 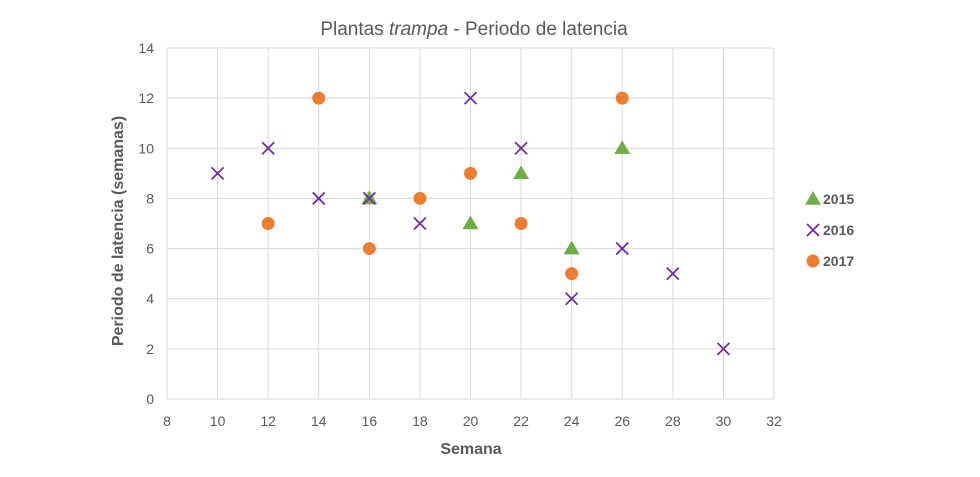 What do you see at coordinates (146, 148) in the screenshot?
I see `y-tick-label: 10` at bounding box center [146, 148].